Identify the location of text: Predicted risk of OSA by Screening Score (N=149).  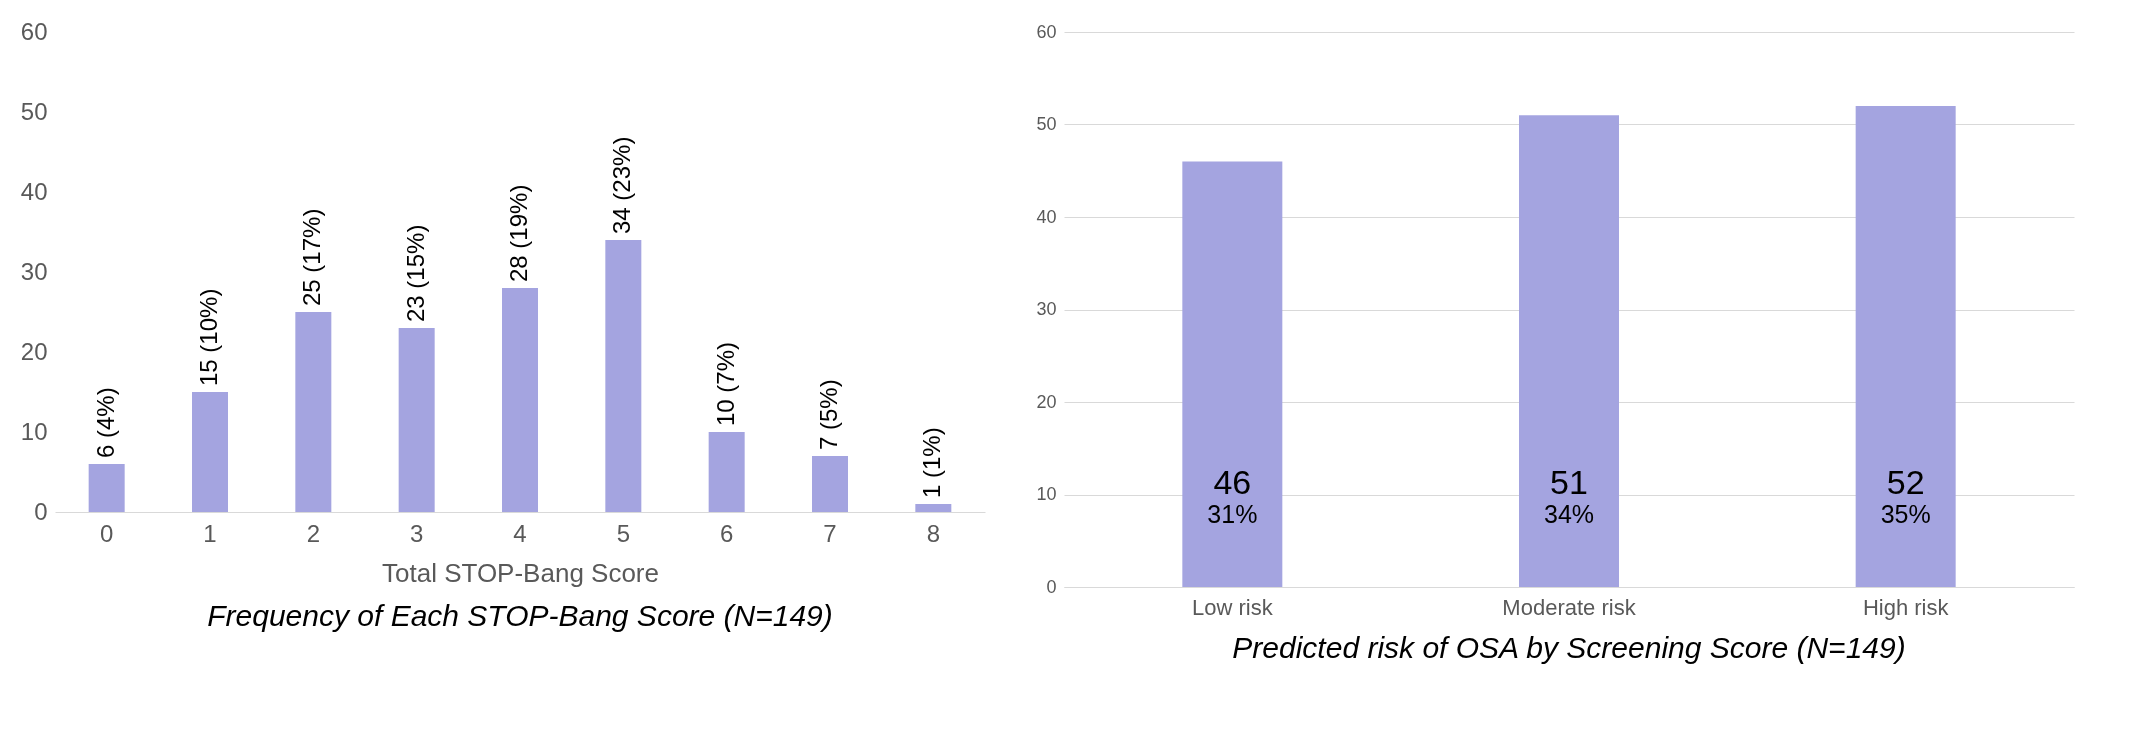
(1569, 647).